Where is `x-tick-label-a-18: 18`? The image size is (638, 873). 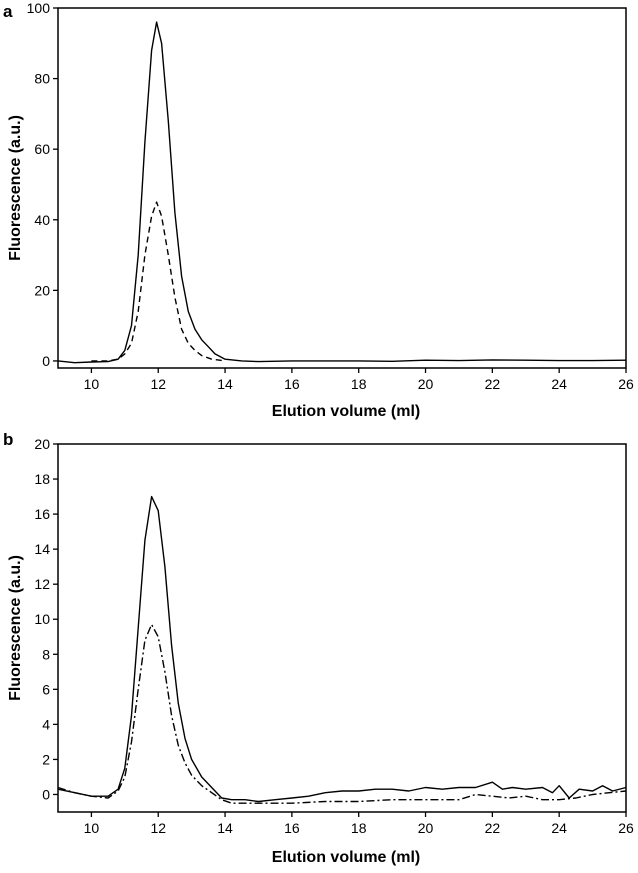 x-tick-label-a-18: 18 is located at coordinates (359, 384).